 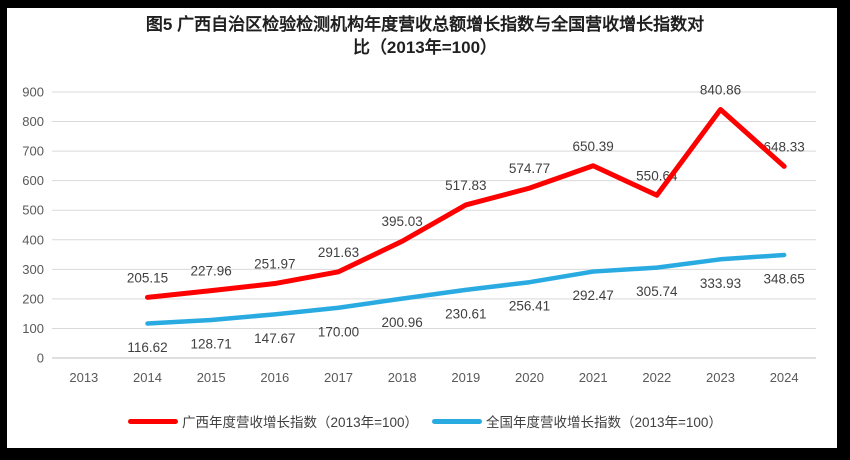 I want to click on data-label: 147.67, so click(x=274, y=338).